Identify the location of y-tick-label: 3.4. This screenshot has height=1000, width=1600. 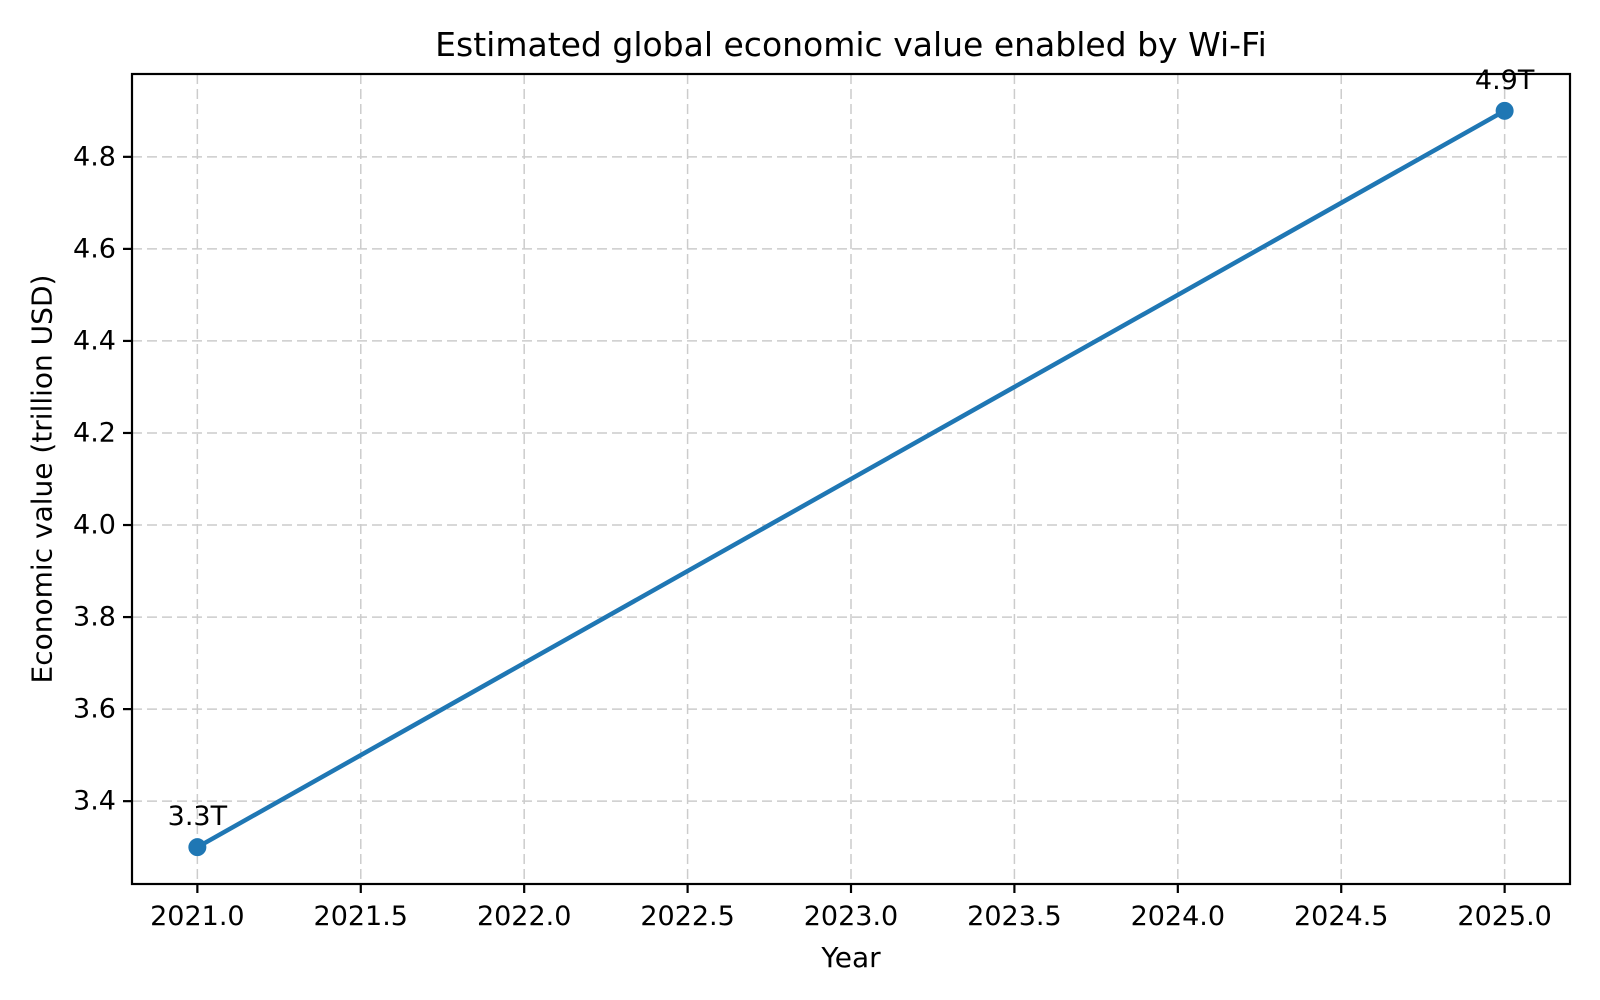
(94, 801).